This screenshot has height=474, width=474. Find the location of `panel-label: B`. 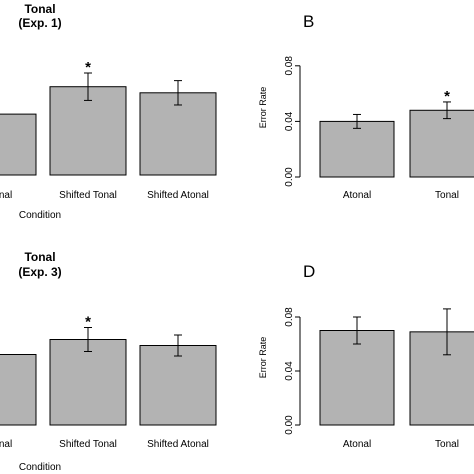

panel-label: B is located at coordinates (308, 21).